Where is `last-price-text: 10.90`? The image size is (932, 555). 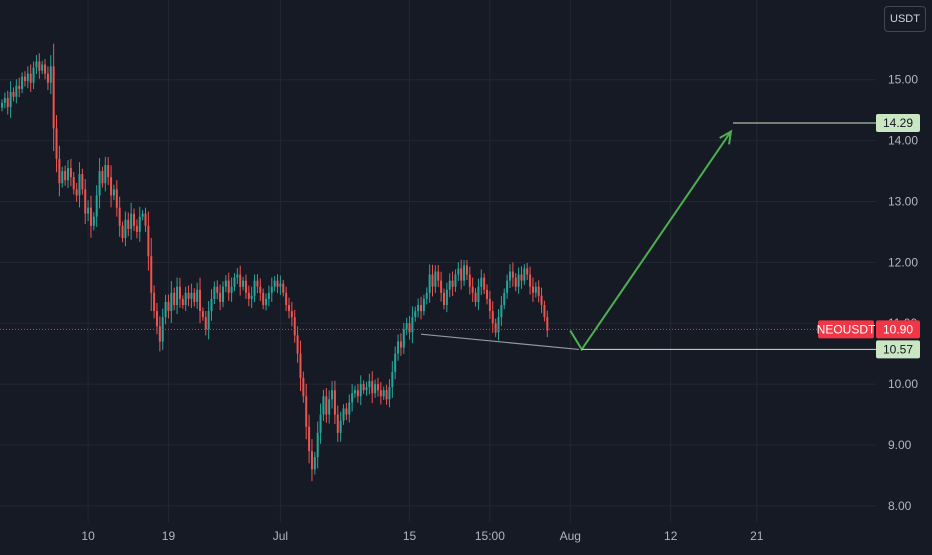
last-price-text: 10.90 is located at coordinates (898, 329).